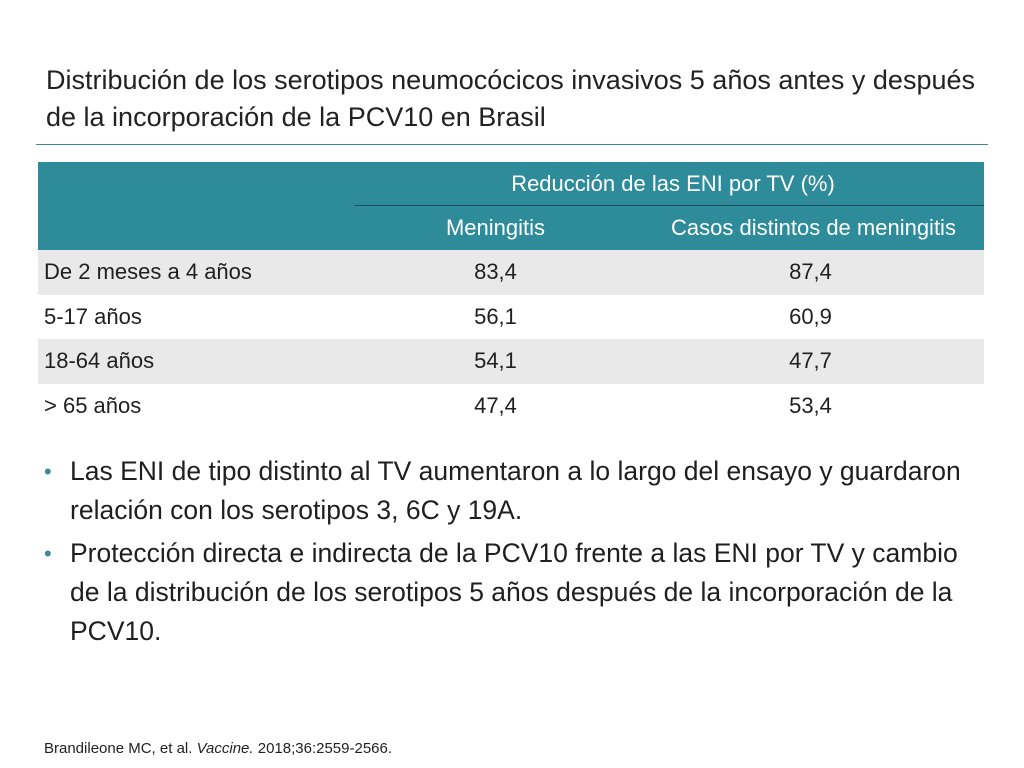 This screenshot has height=768, width=1024. What do you see at coordinates (512, 144) in the screenshot?
I see `title-divider` at bounding box center [512, 144].